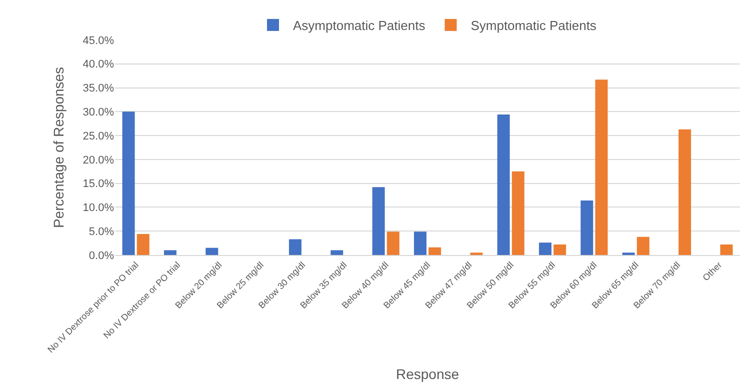 Image resolution: width=750 pixels, height=389 pixels. What do you see at coordinates (98, 64) in the screenshot?
I see `y-tick-label: 40.0%` at bounding box center [98, 64].